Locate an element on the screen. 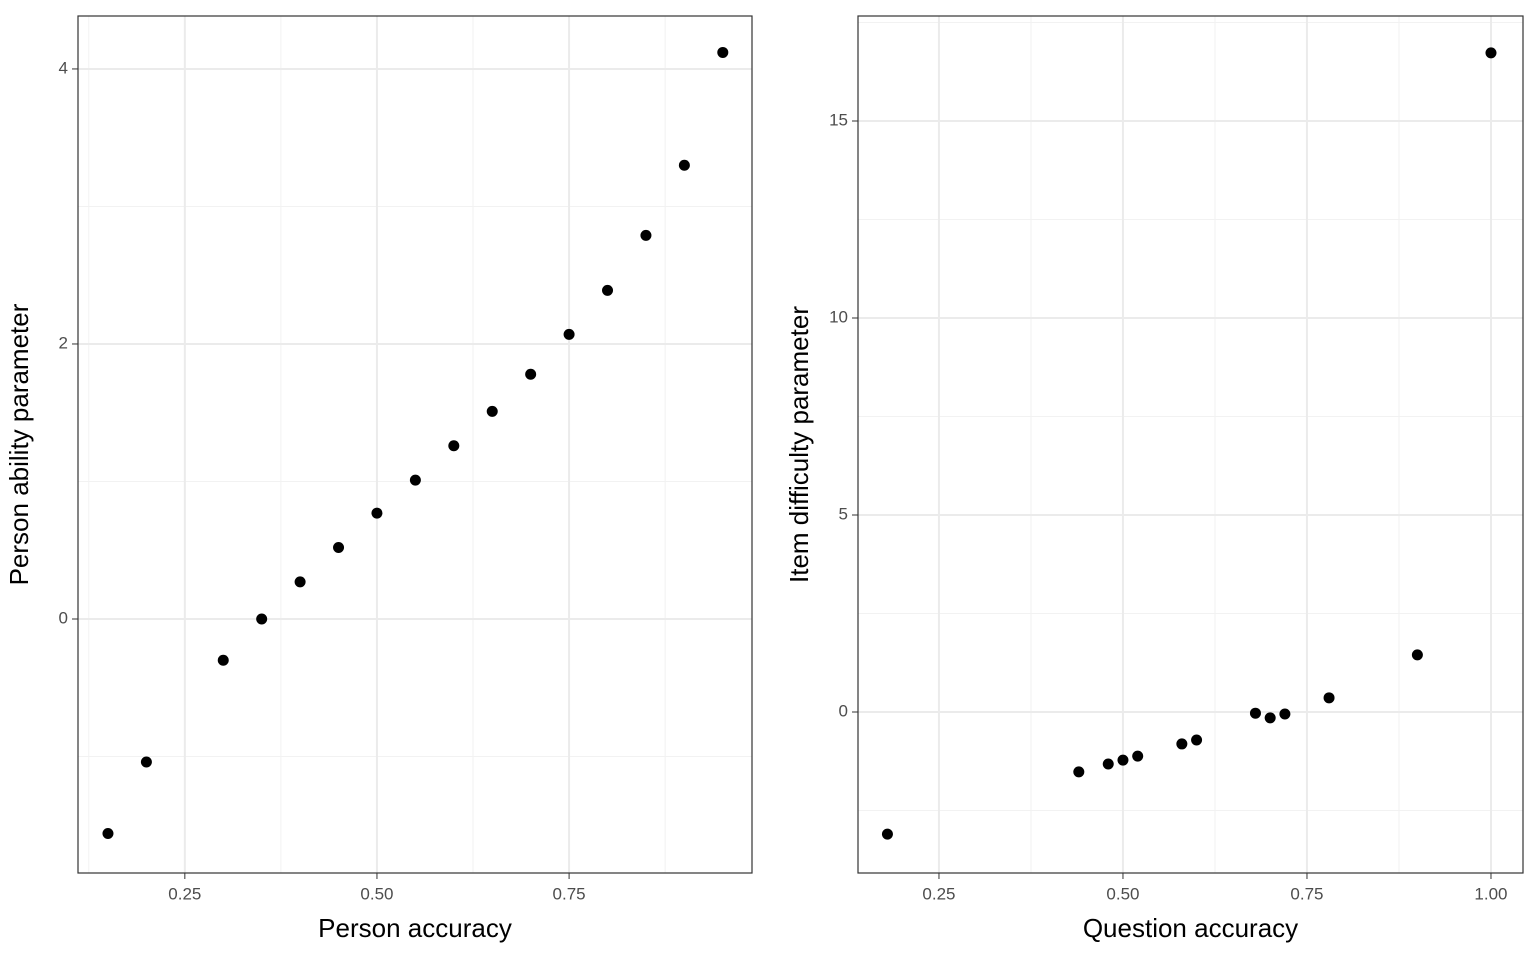 The height and width of the screenshot is (960, 1536). y-tick-label: 2 is located at coordinates (63, 342).